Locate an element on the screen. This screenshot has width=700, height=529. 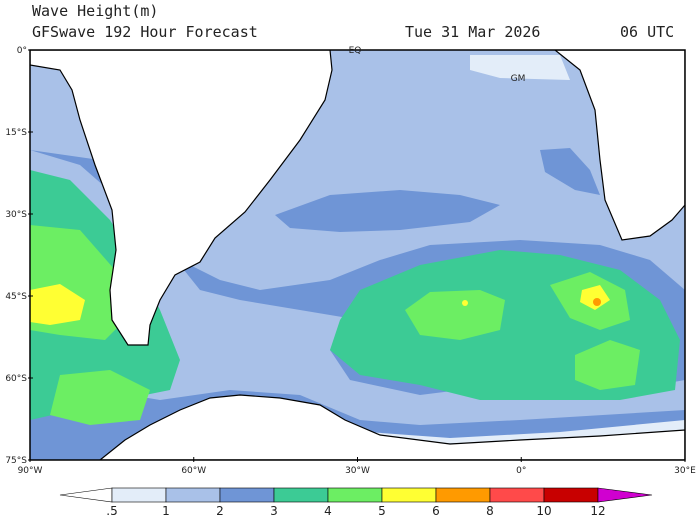
lat-label: 60°S is located at coordinates (16, 379).